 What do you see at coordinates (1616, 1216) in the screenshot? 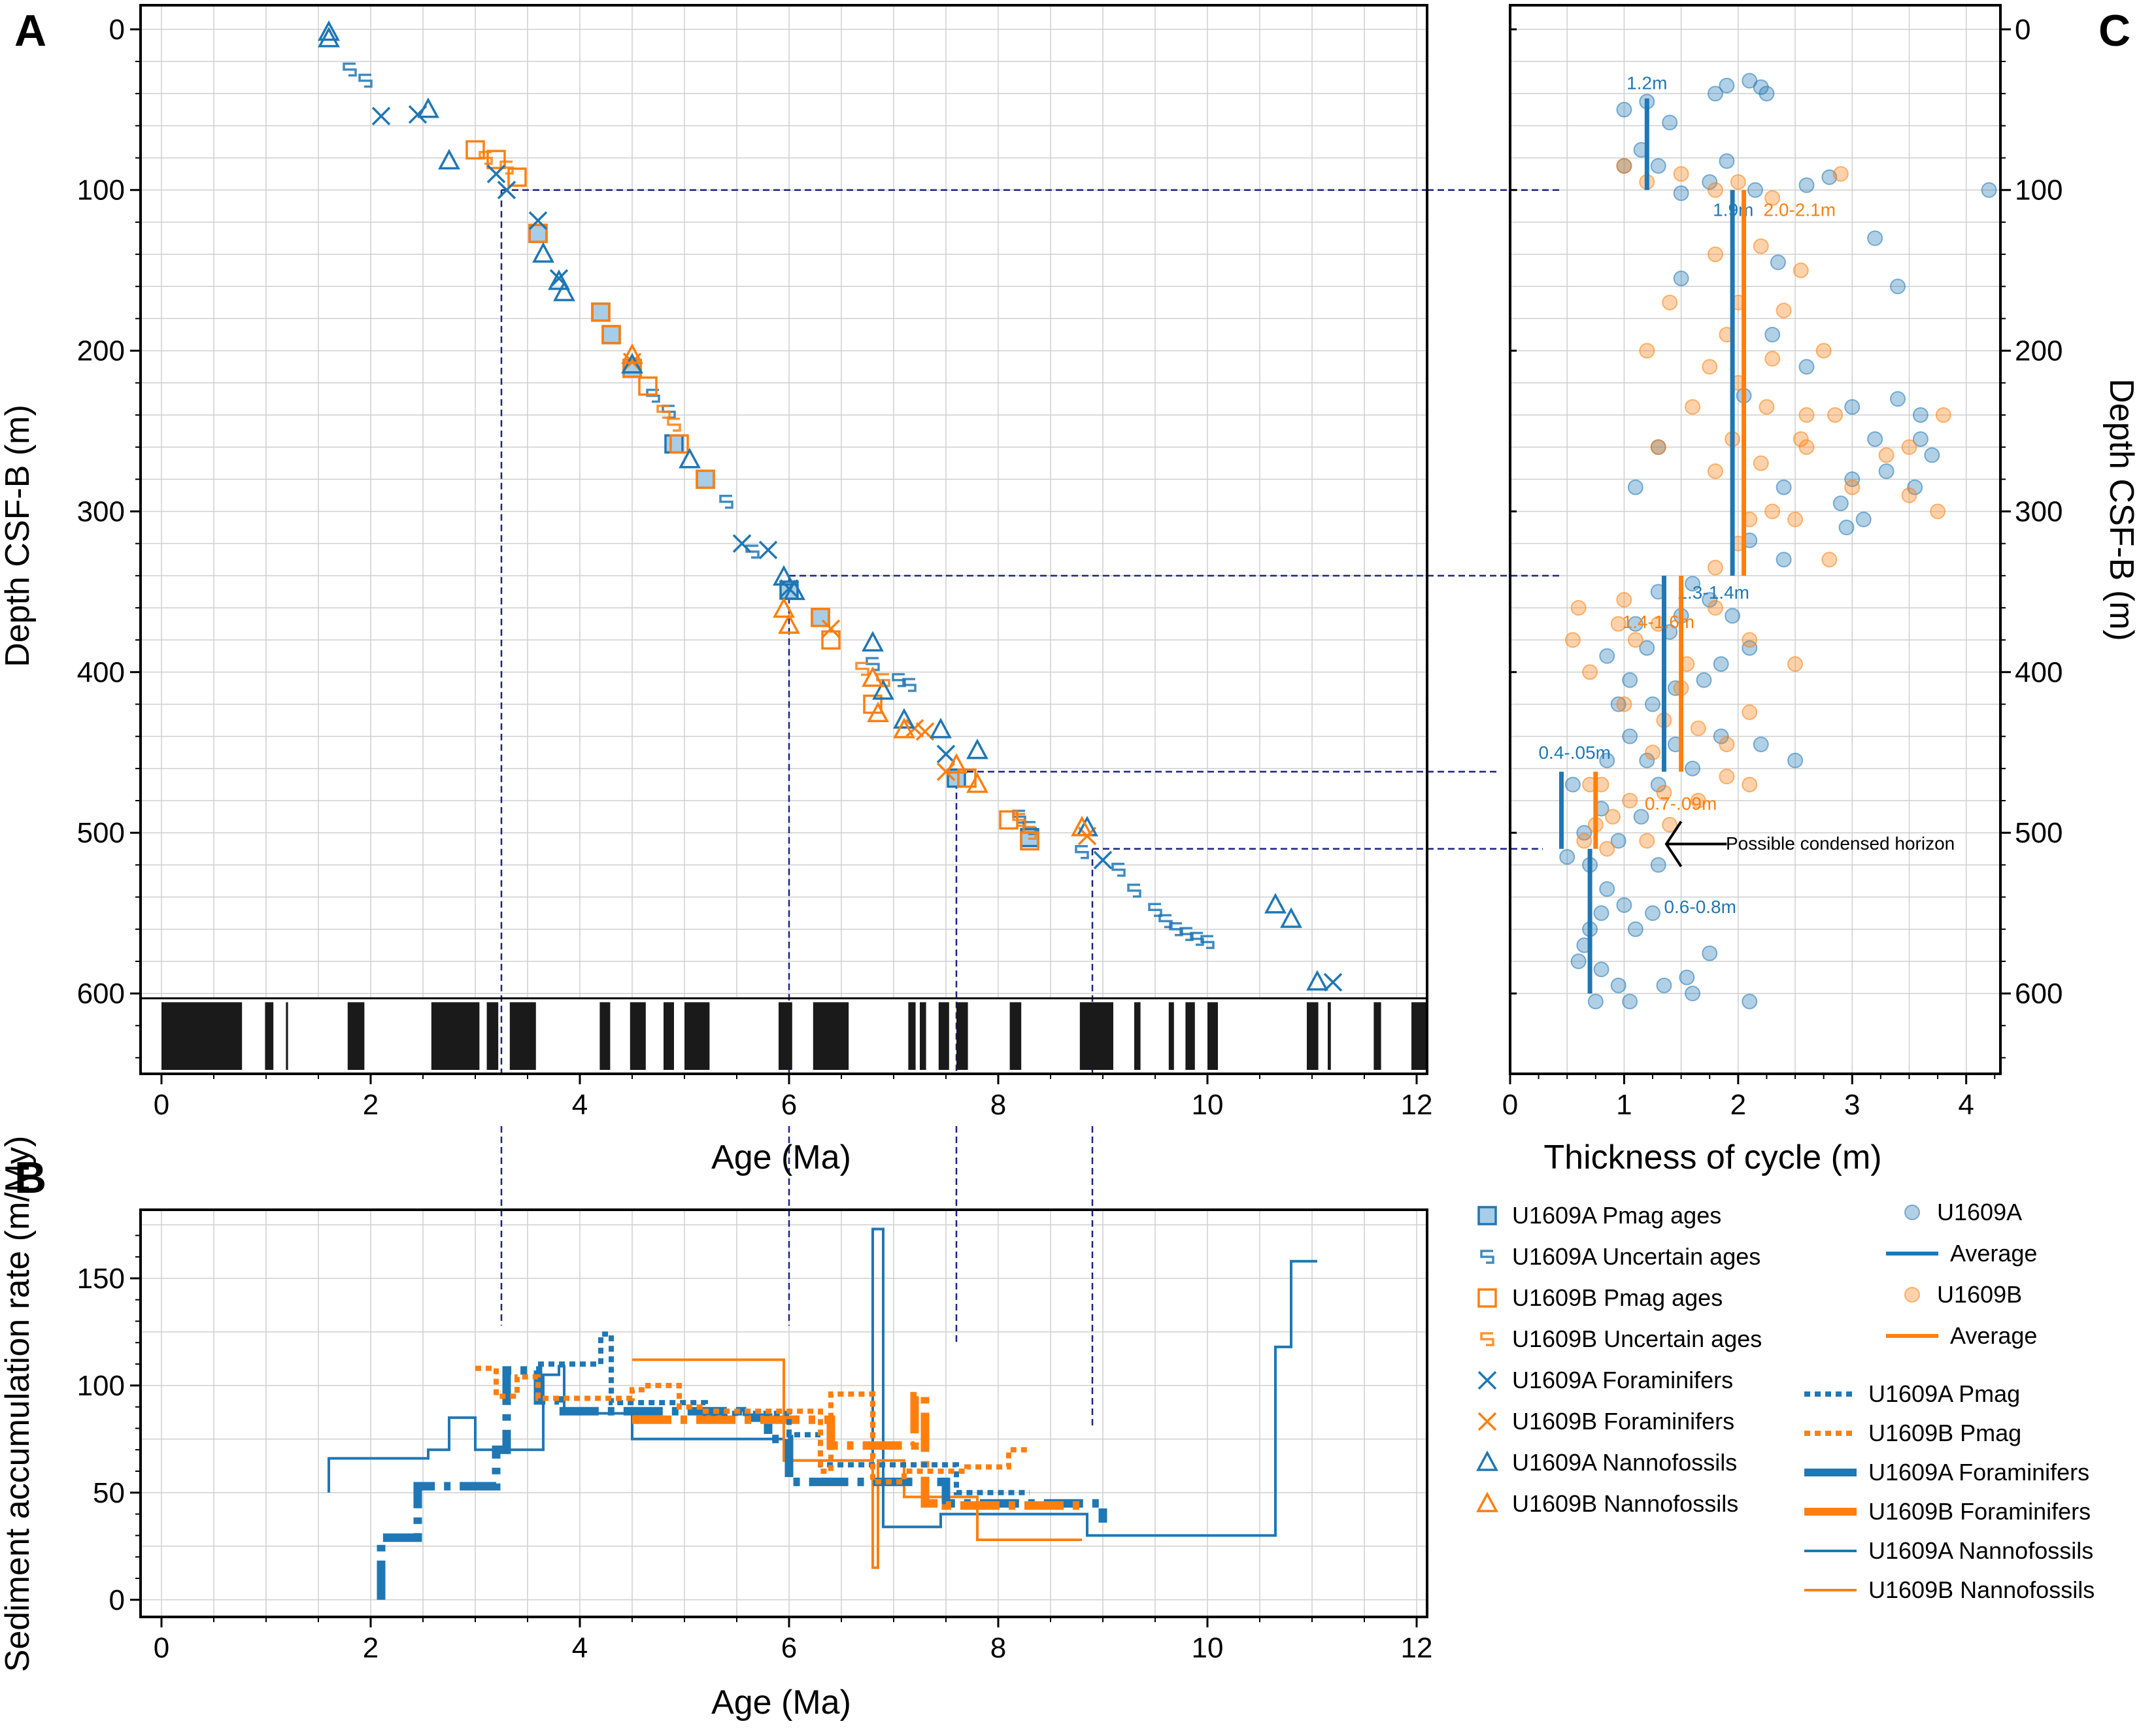
I see `legend-label: U1609A Pmag ages` at bounding box center [1616, 1216].